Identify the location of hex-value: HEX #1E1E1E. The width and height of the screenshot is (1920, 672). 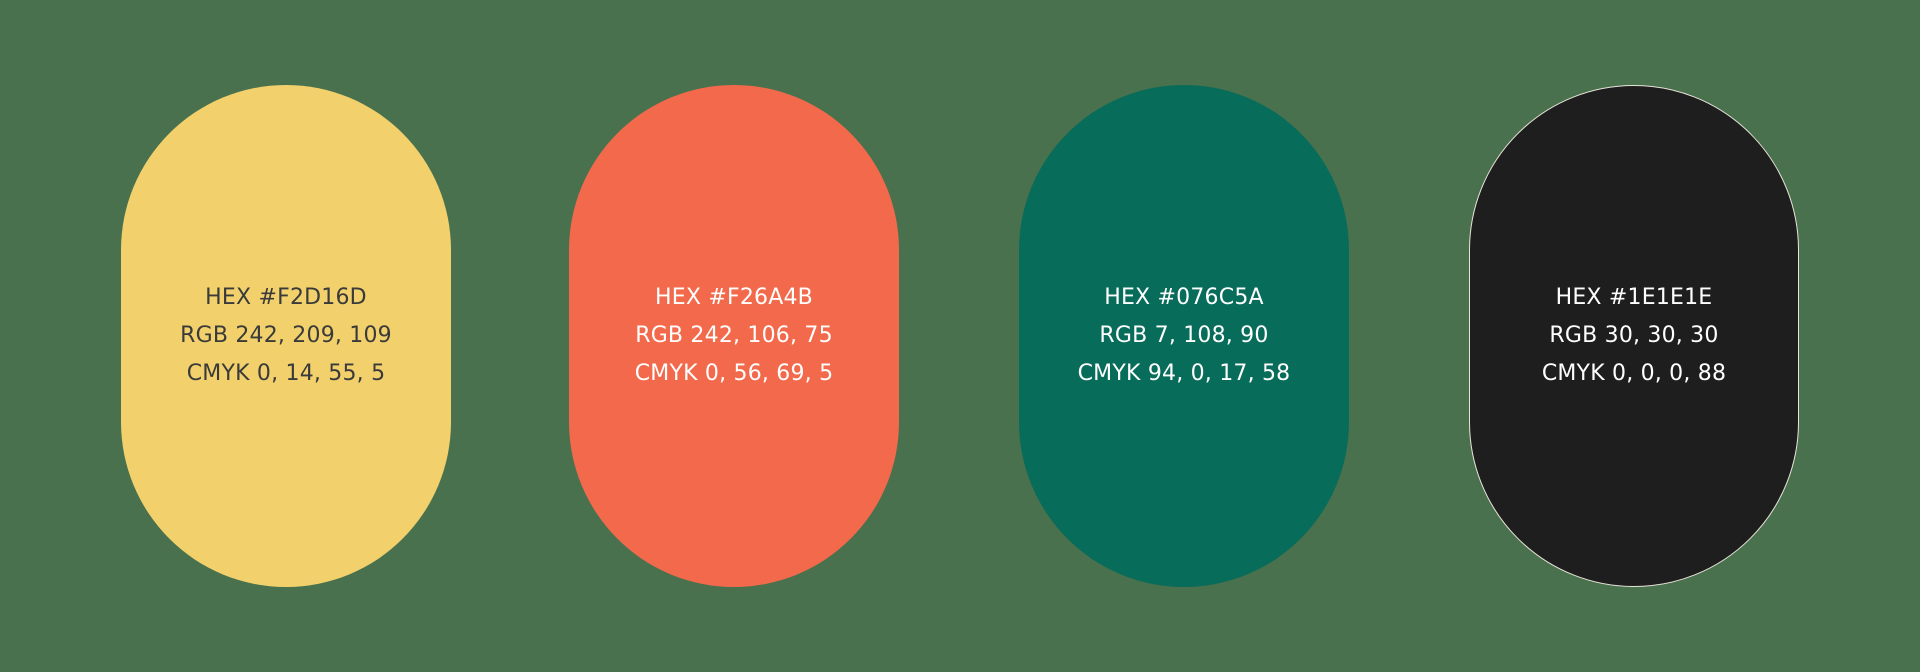
(1634, 297).